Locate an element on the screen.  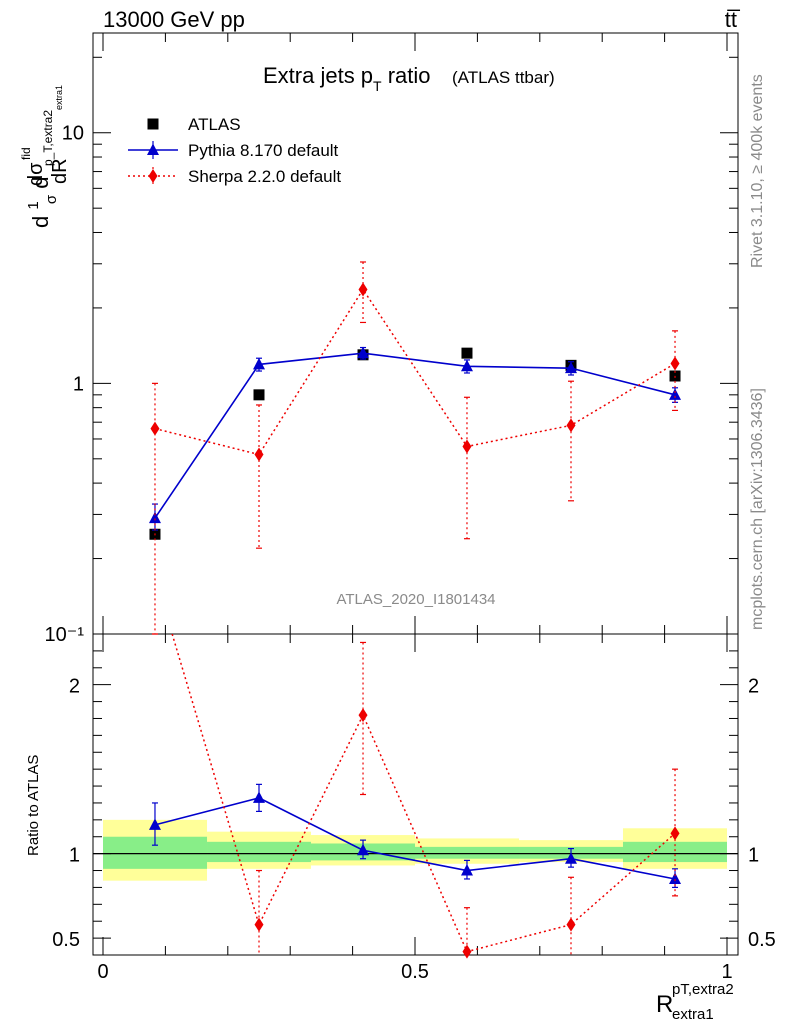
main-y-label: d 1 σ d dσ fid dR p_T,extra2 extra1 is located at coordinates (44, 156).